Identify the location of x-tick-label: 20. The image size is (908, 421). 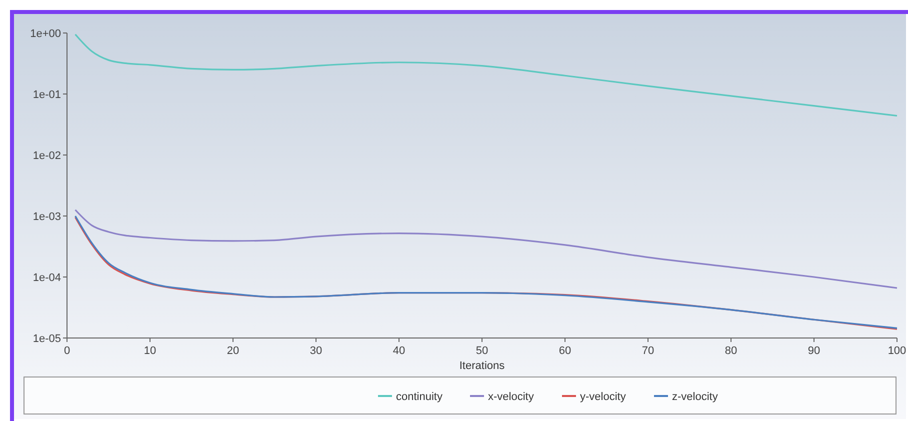
(233, 351).